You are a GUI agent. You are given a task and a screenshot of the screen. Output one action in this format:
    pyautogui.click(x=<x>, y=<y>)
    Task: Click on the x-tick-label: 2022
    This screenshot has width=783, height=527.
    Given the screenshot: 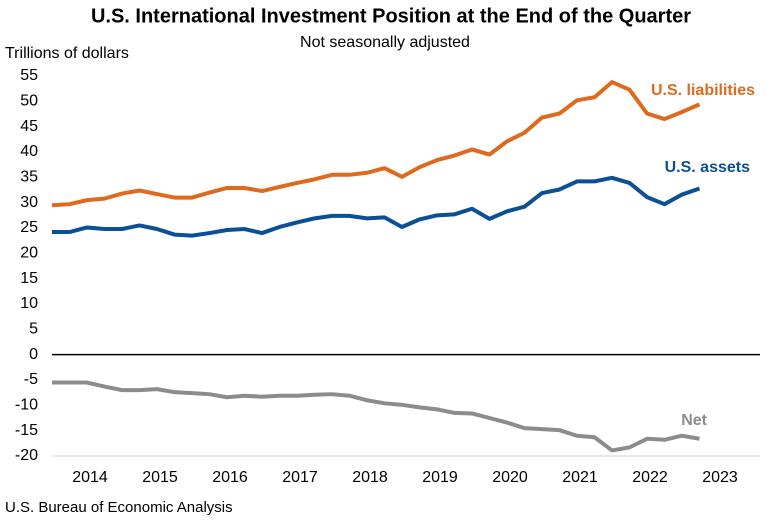 What is the action you would take?
    pyautogui.click(x=650, y=477)
    